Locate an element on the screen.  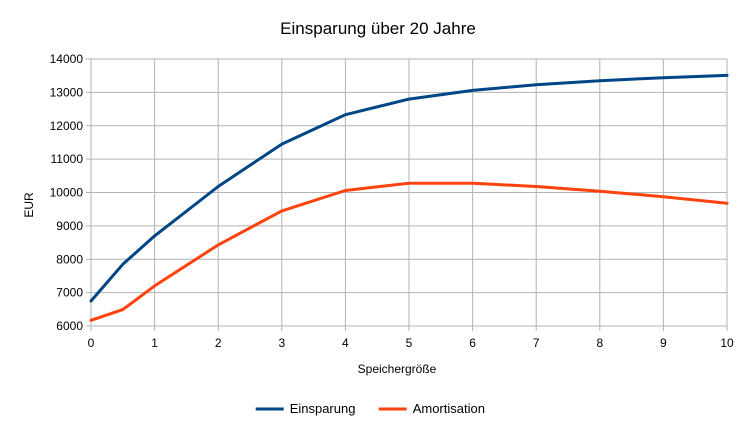
x-axis-ticks: 0 1 2 3 4 5 6 7 8 9 10 is located at coordinates (411, 338).